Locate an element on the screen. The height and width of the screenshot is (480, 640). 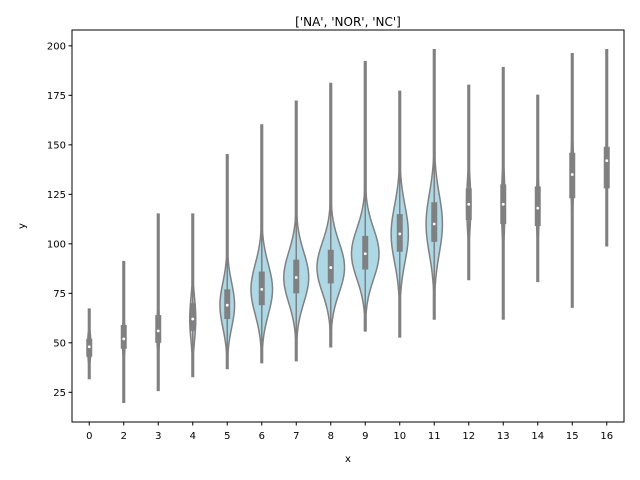
x-tick-label: 15 is located at coordinates (572, 436).